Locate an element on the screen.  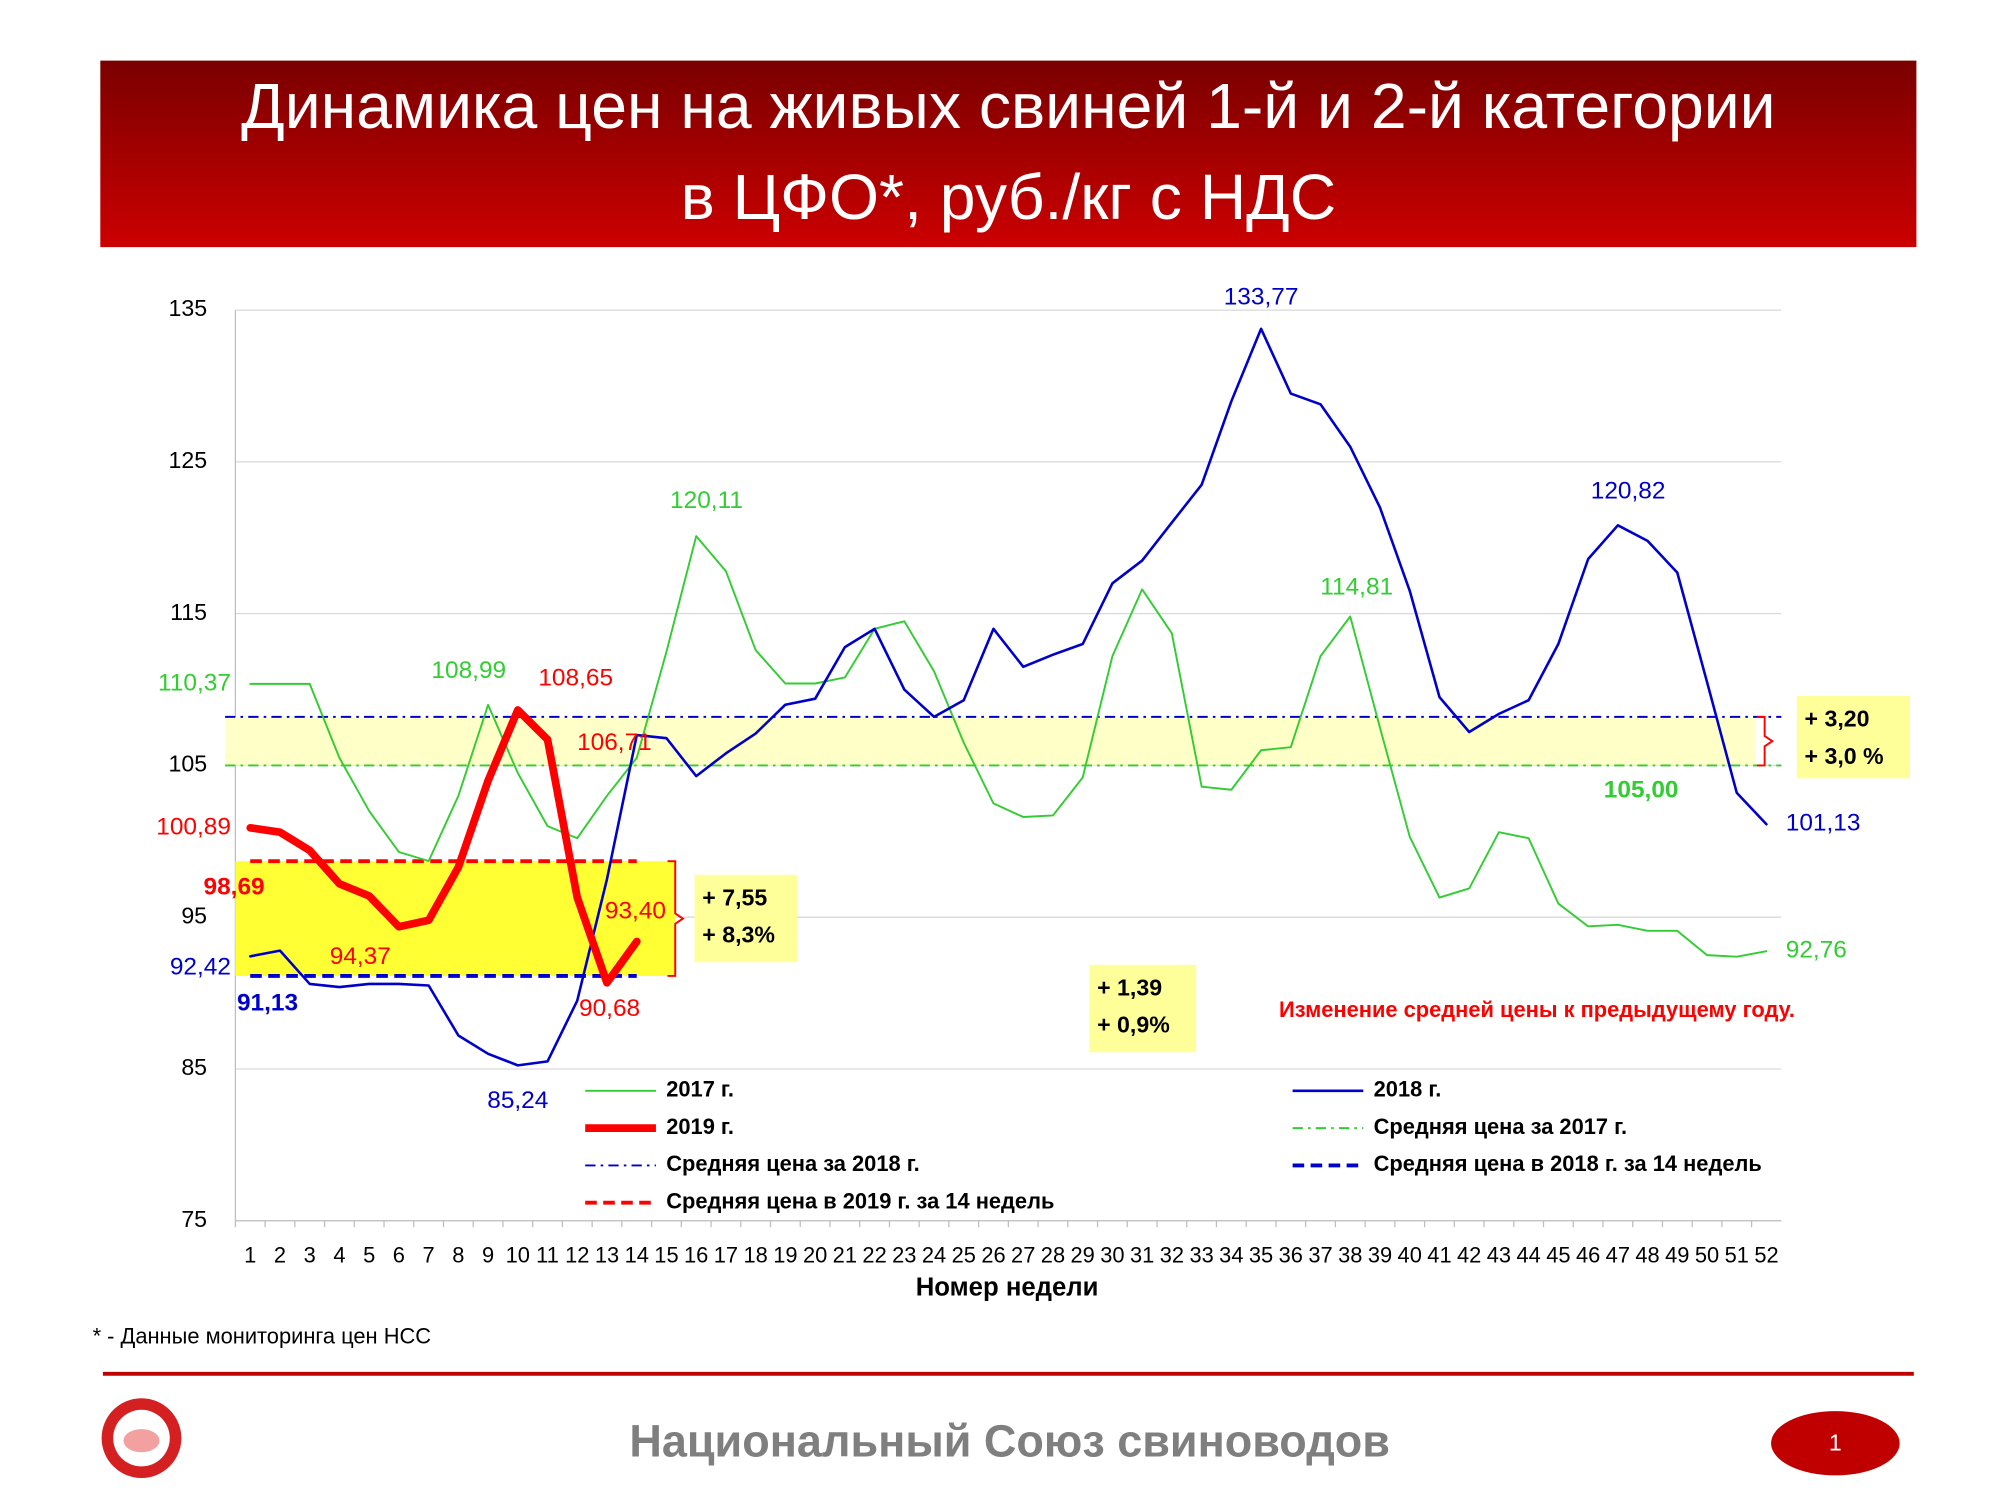
x-tick-label: 9 is located at coordinates (488, 1255).